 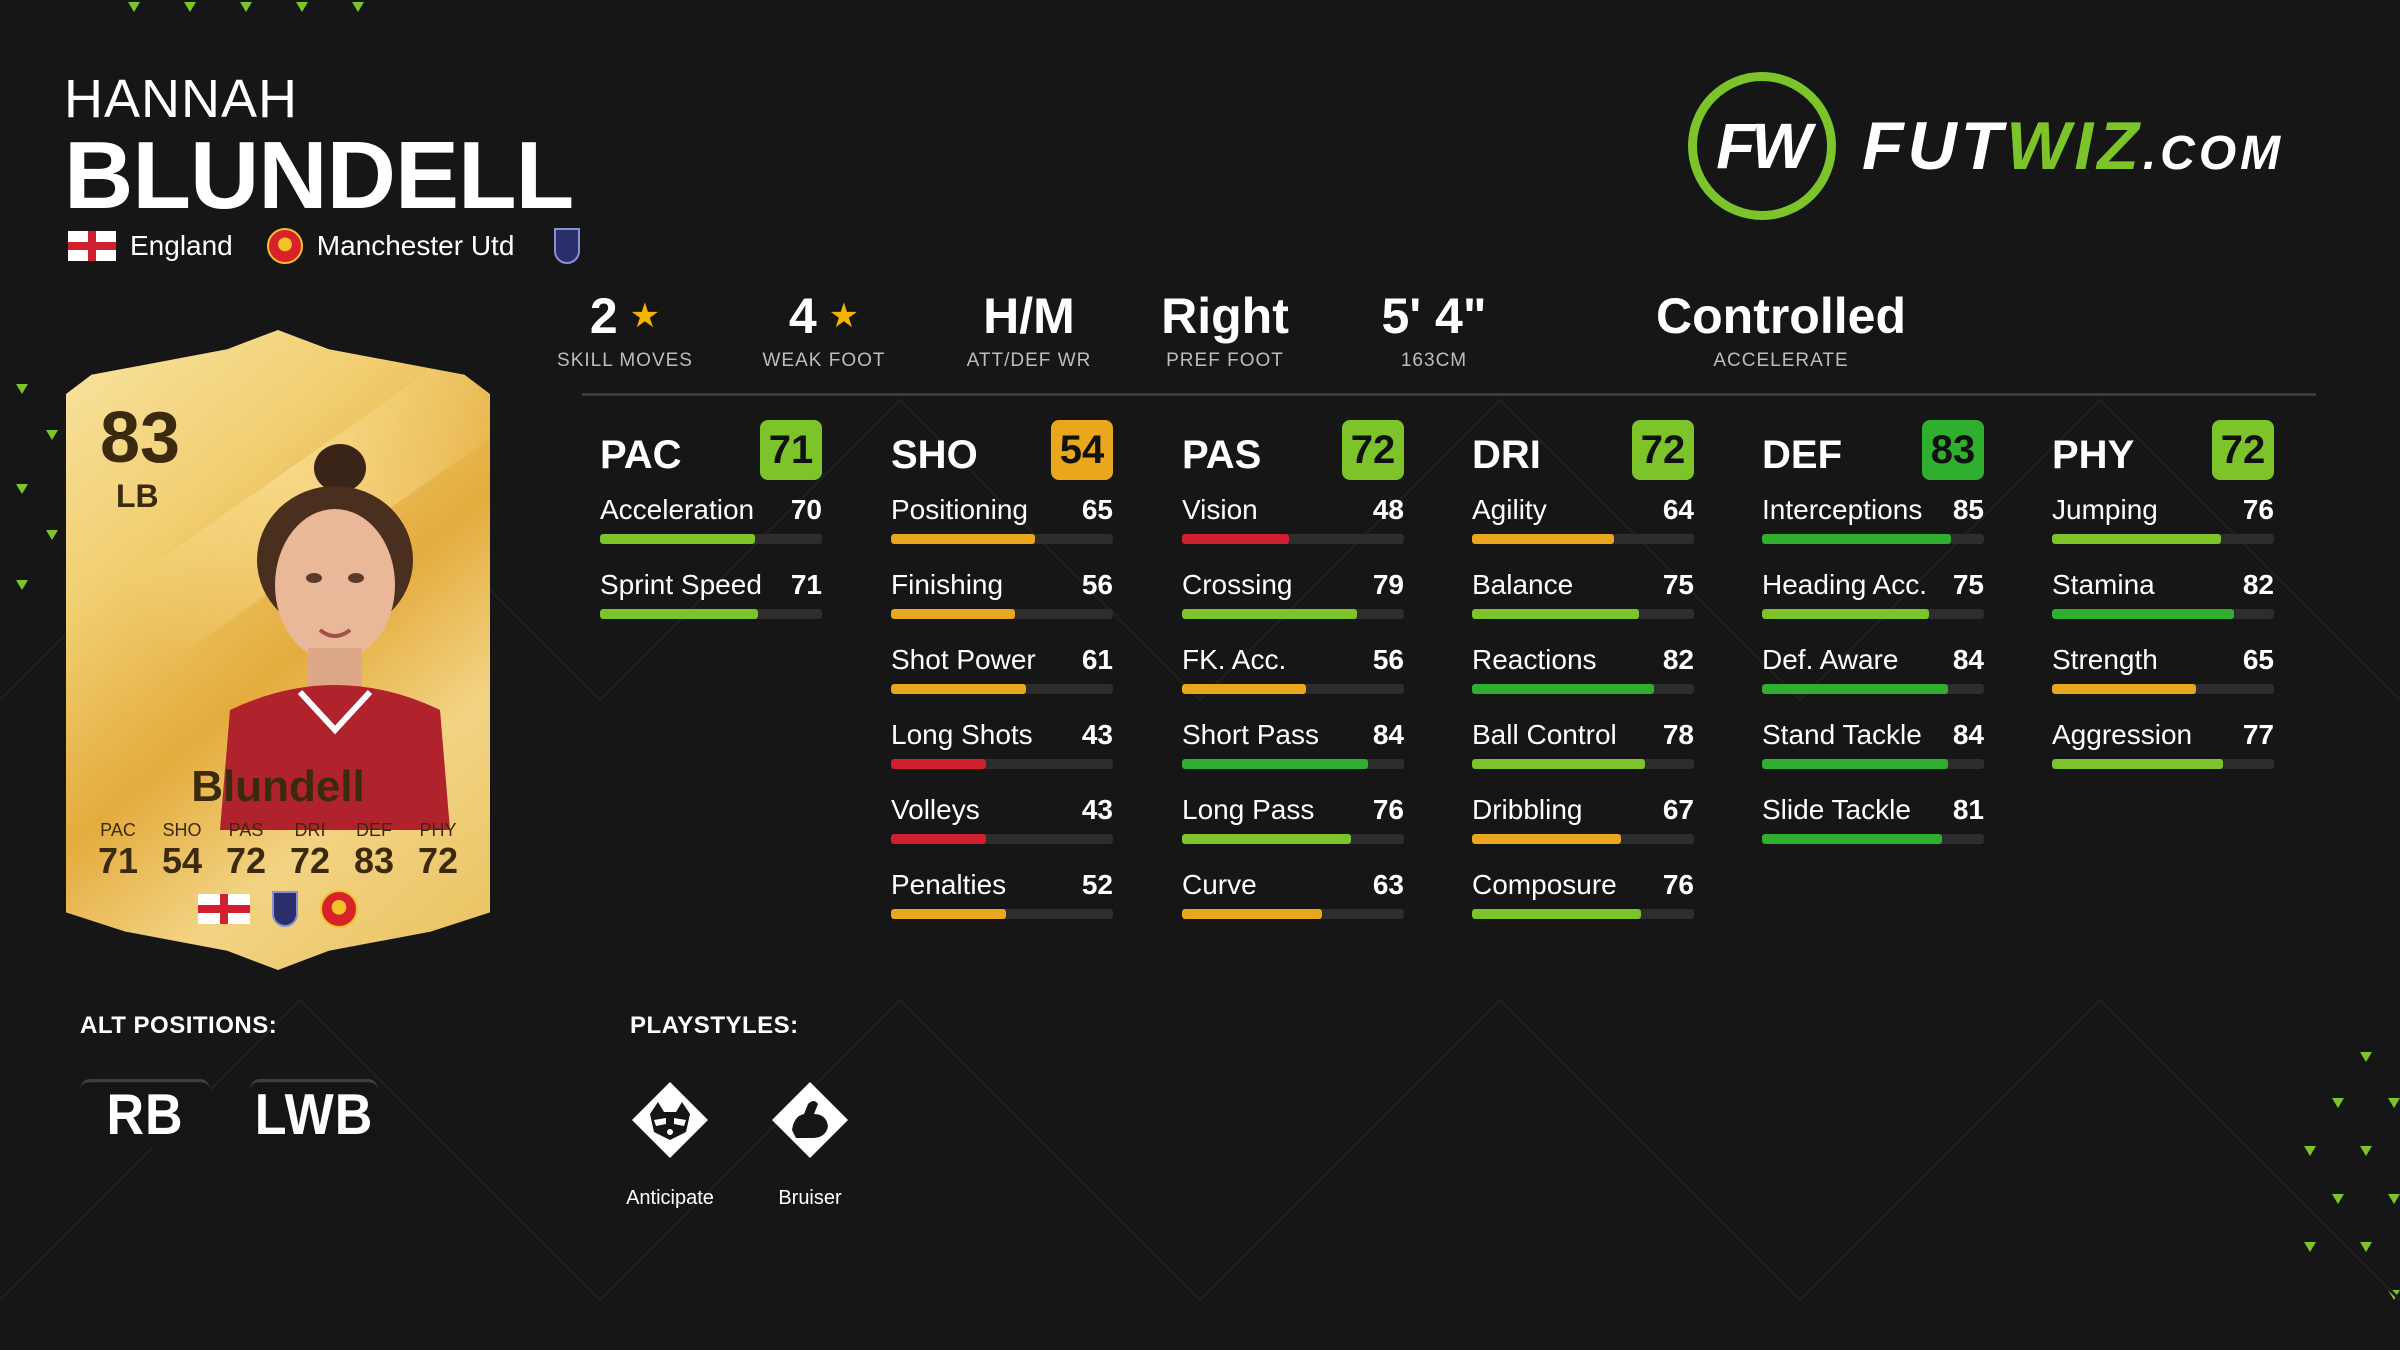 I want to click on stat-category-name: PHY, so click(x=2093, y=454).